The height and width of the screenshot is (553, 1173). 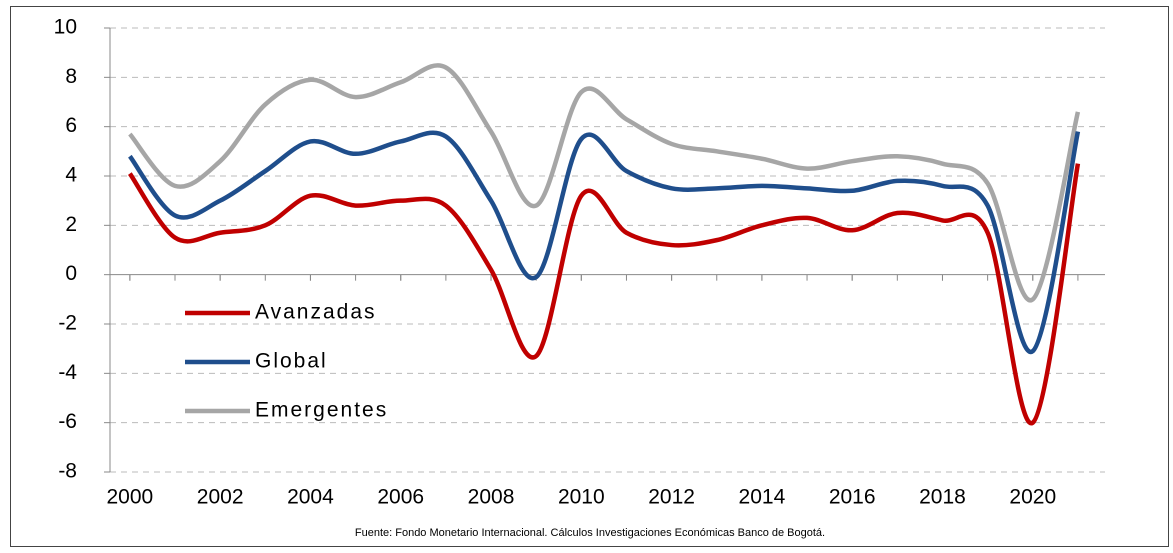 I want to click on x-tick-label: 2000, so click(x=130, y=497).